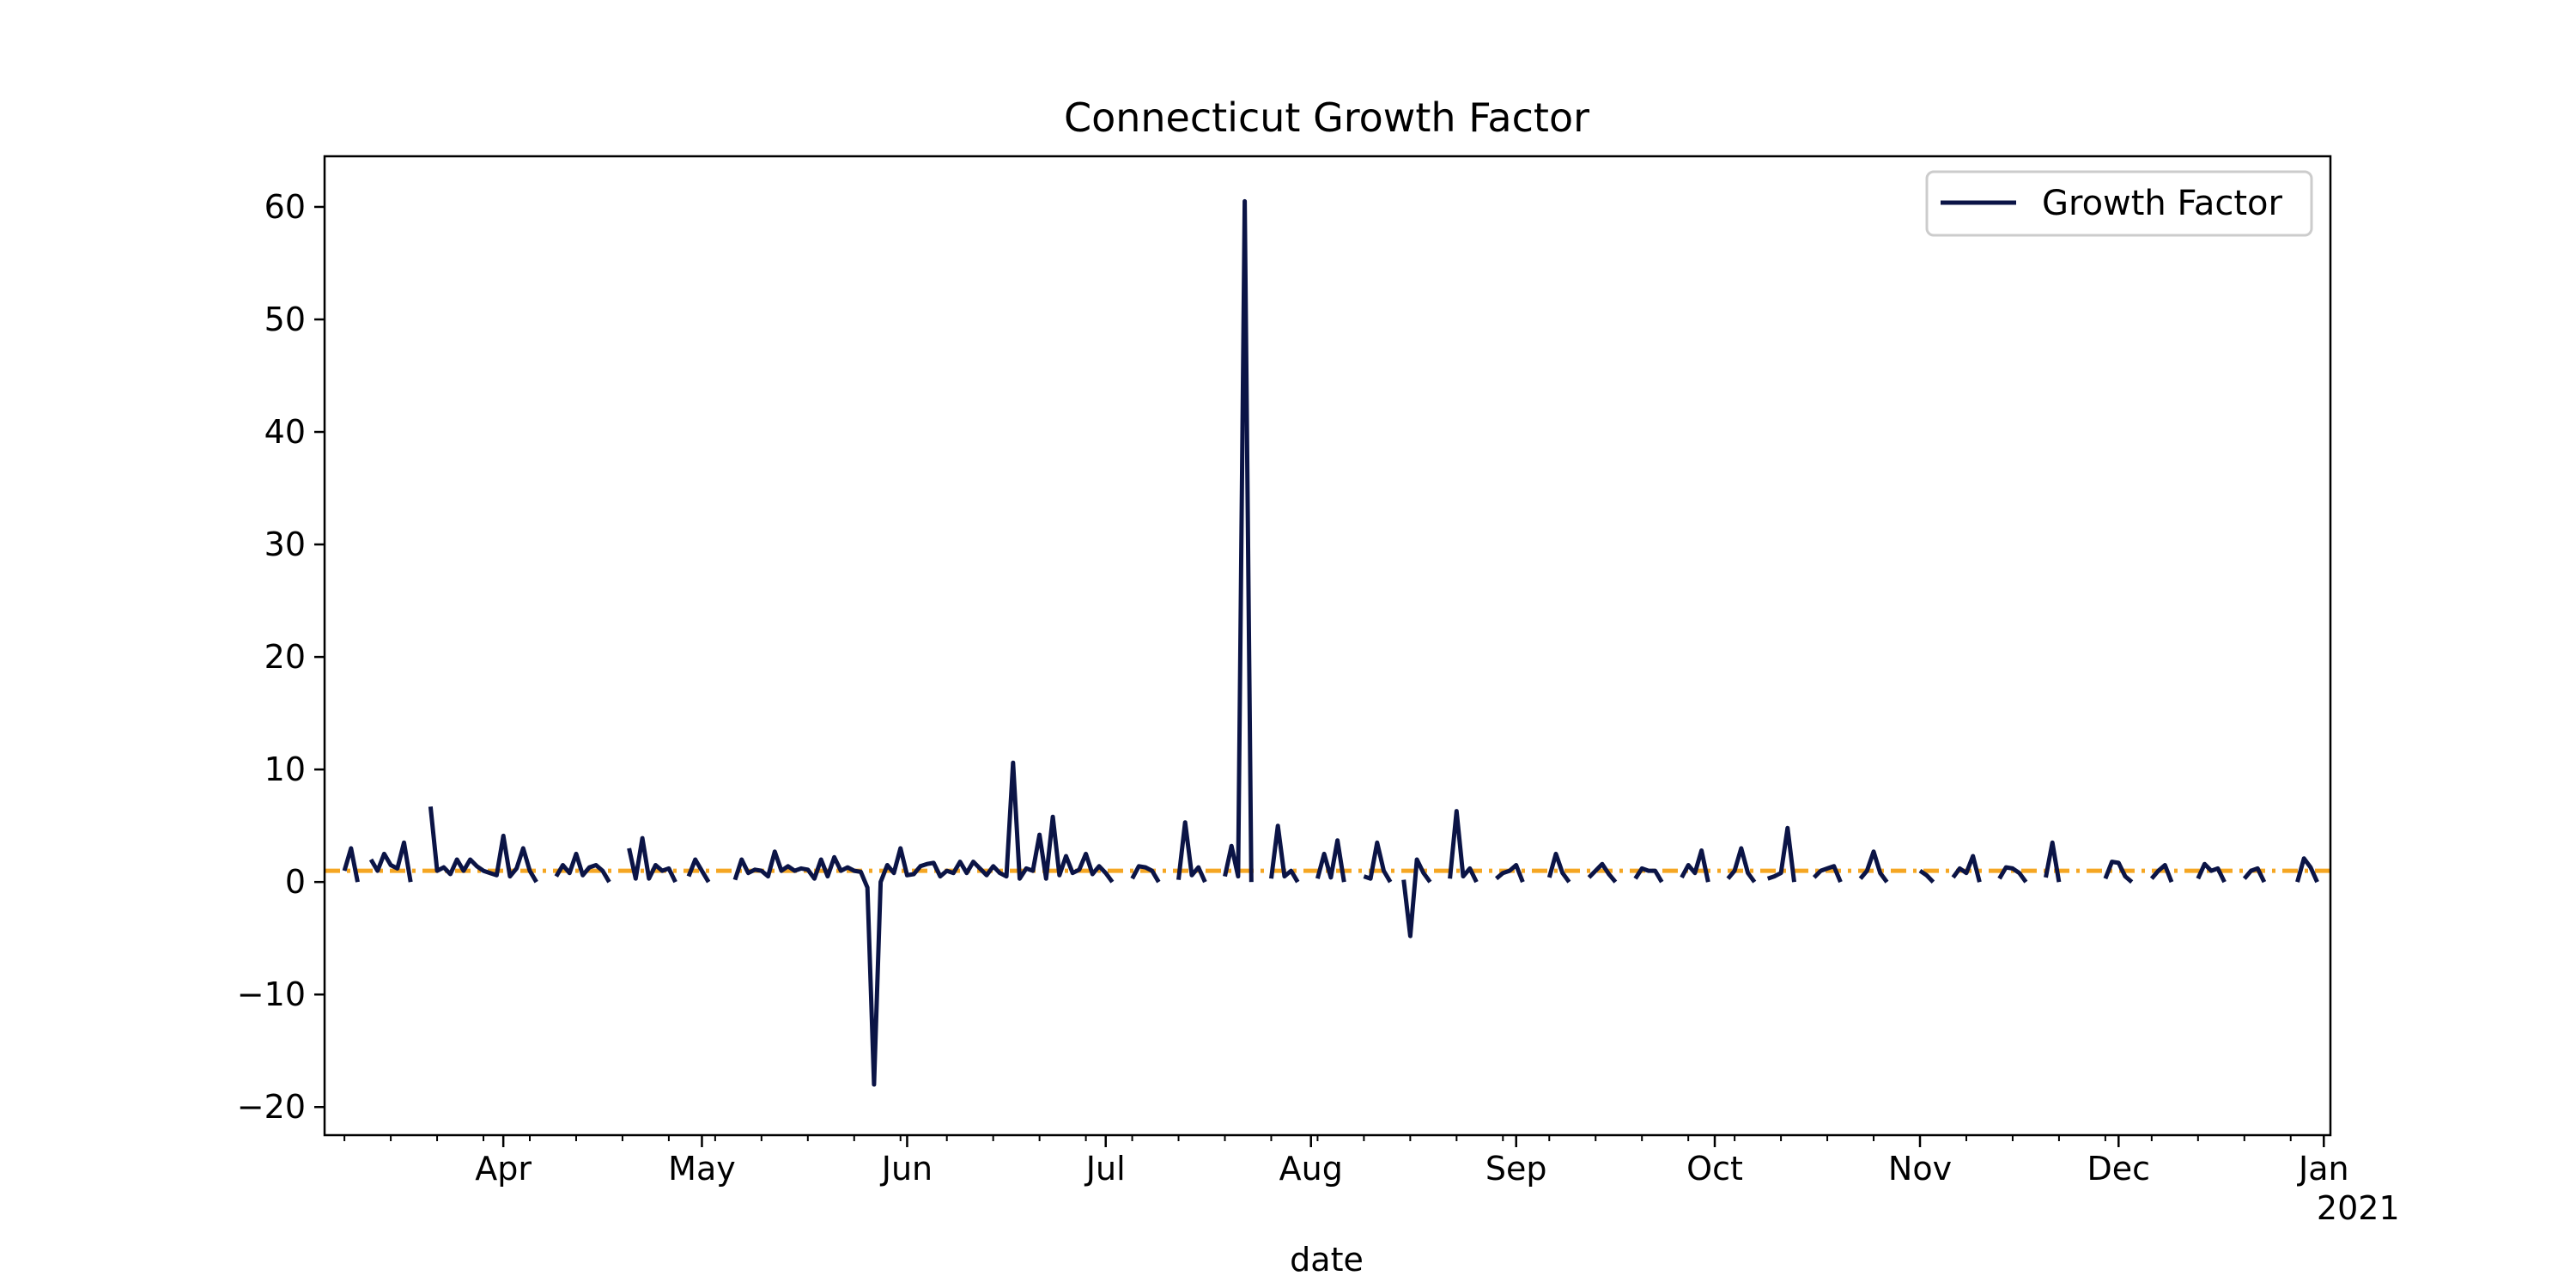 The image size is (2576, 1288). What do you see at coordinates (285, 432) in the screenshot?
I see `y-tick-label: 40` at bounding box center [285, 432].